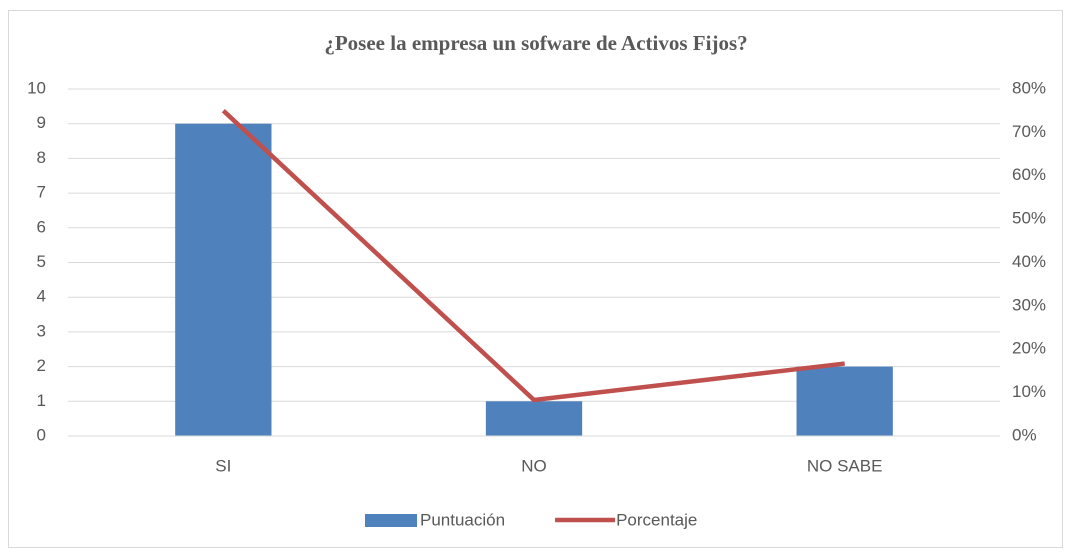  Describe the element at coordinates (41, 261) in the screenshot. I see `y-tick-label: 5` at that location.